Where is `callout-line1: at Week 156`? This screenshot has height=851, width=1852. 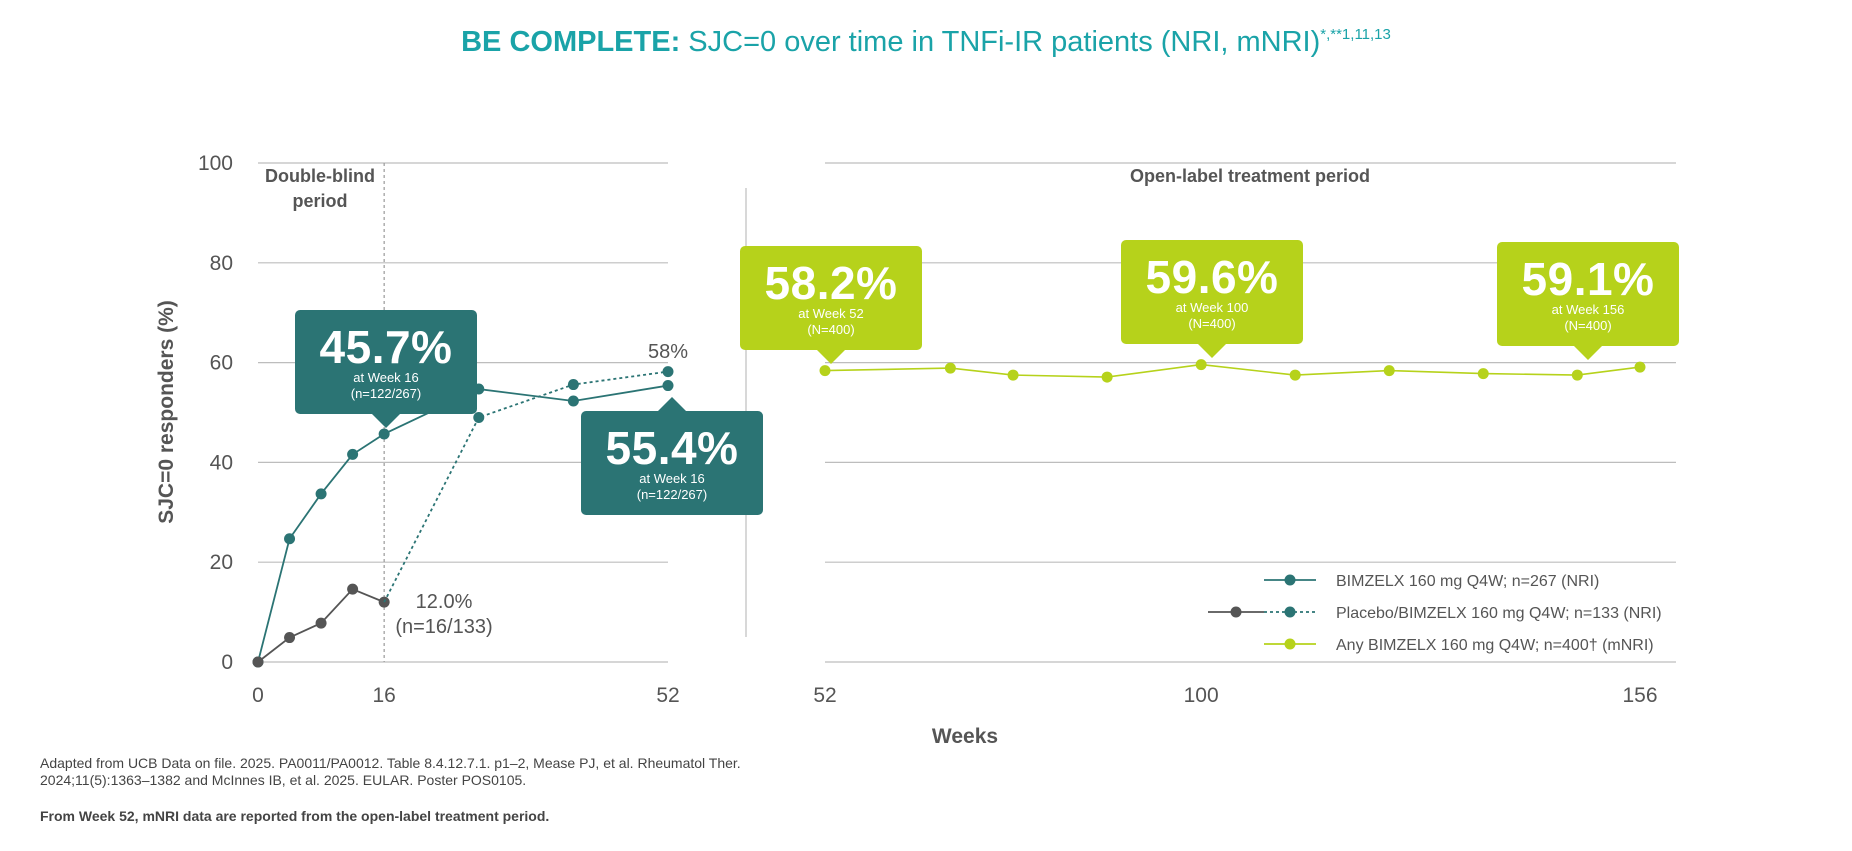 callout-line1: at Week 156 is located at coordinates (1588, 309).